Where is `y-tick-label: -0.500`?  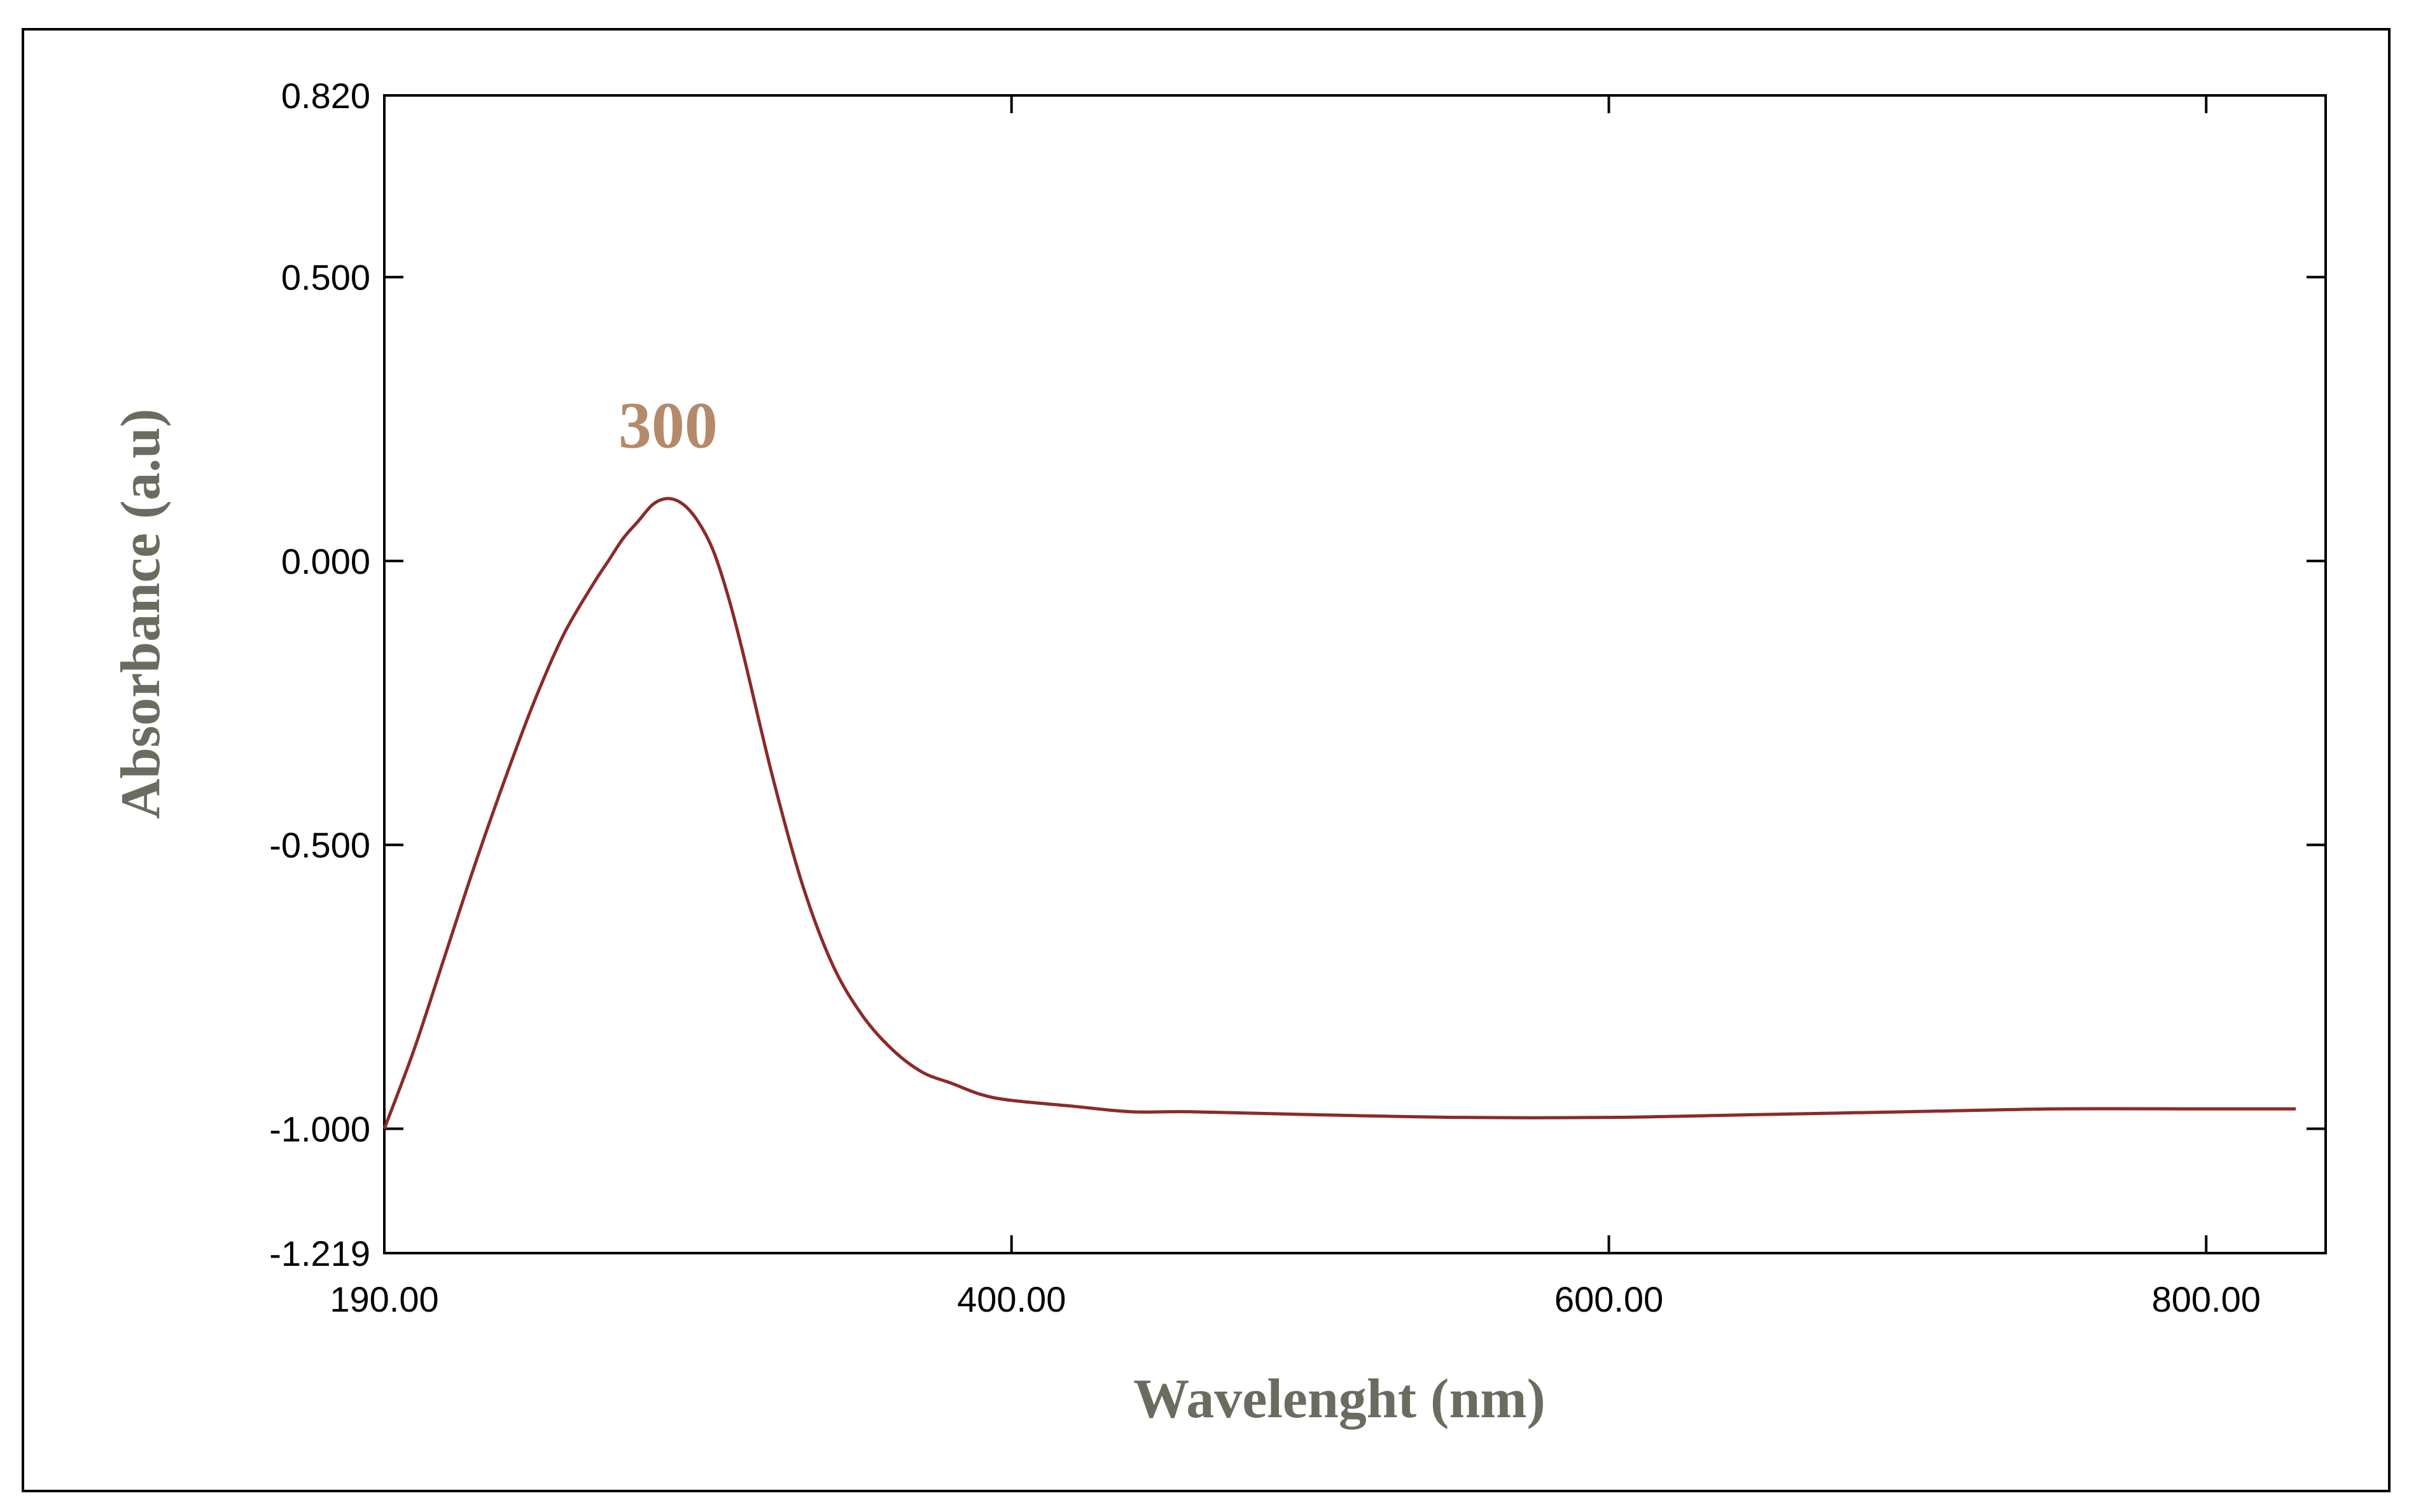 y-tick-label: -0.500 is located at coordinates (319, 845).